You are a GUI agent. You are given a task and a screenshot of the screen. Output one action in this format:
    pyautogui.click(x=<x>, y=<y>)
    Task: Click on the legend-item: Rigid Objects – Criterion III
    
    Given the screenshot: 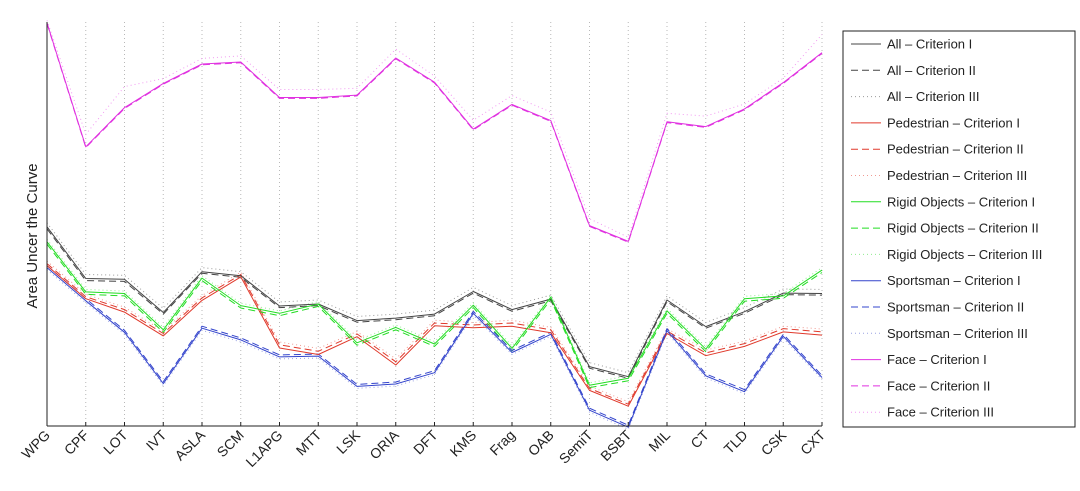 What is the action you would take?
    pyautogui.click(x=946, y=254)
    